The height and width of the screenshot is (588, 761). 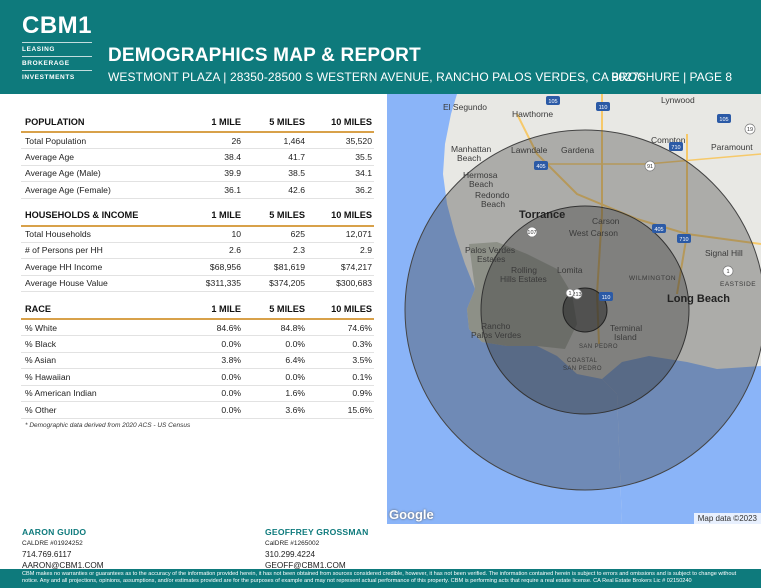 What do you see at coordinates (522, 295) in the screenshot?
I see `hills-terrain` at bounding box center [522, 295].